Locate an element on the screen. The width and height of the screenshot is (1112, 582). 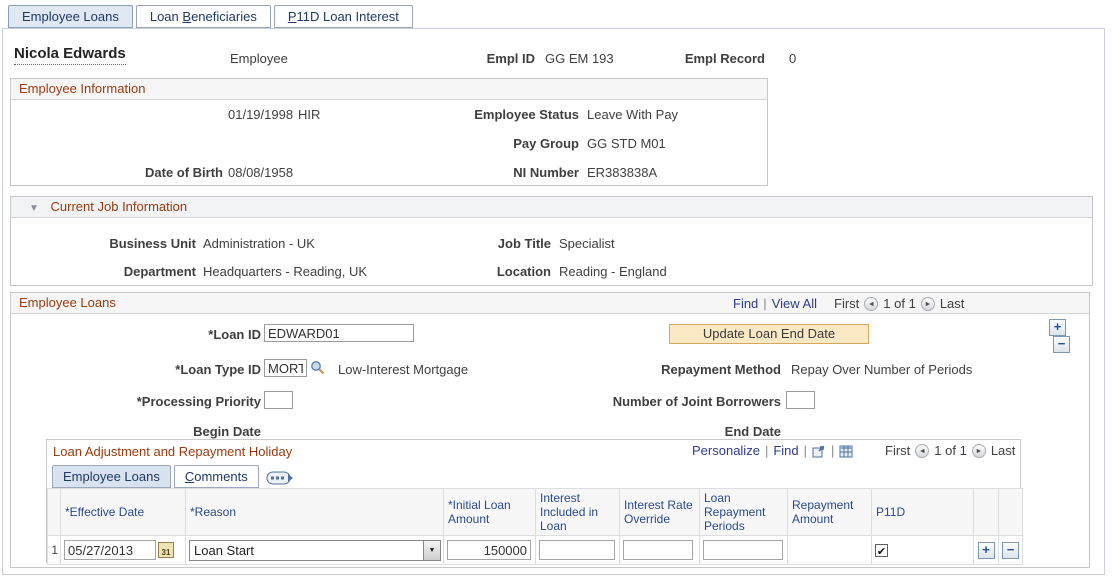
effective-date-cell is located at coordinates (123, 550).